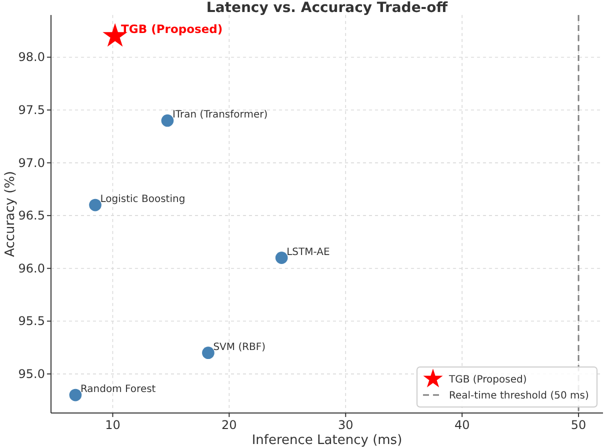 The width and height of the screenshot is (605, 447). I want to click on y-tick-label: 98.0, so click(31, 57).